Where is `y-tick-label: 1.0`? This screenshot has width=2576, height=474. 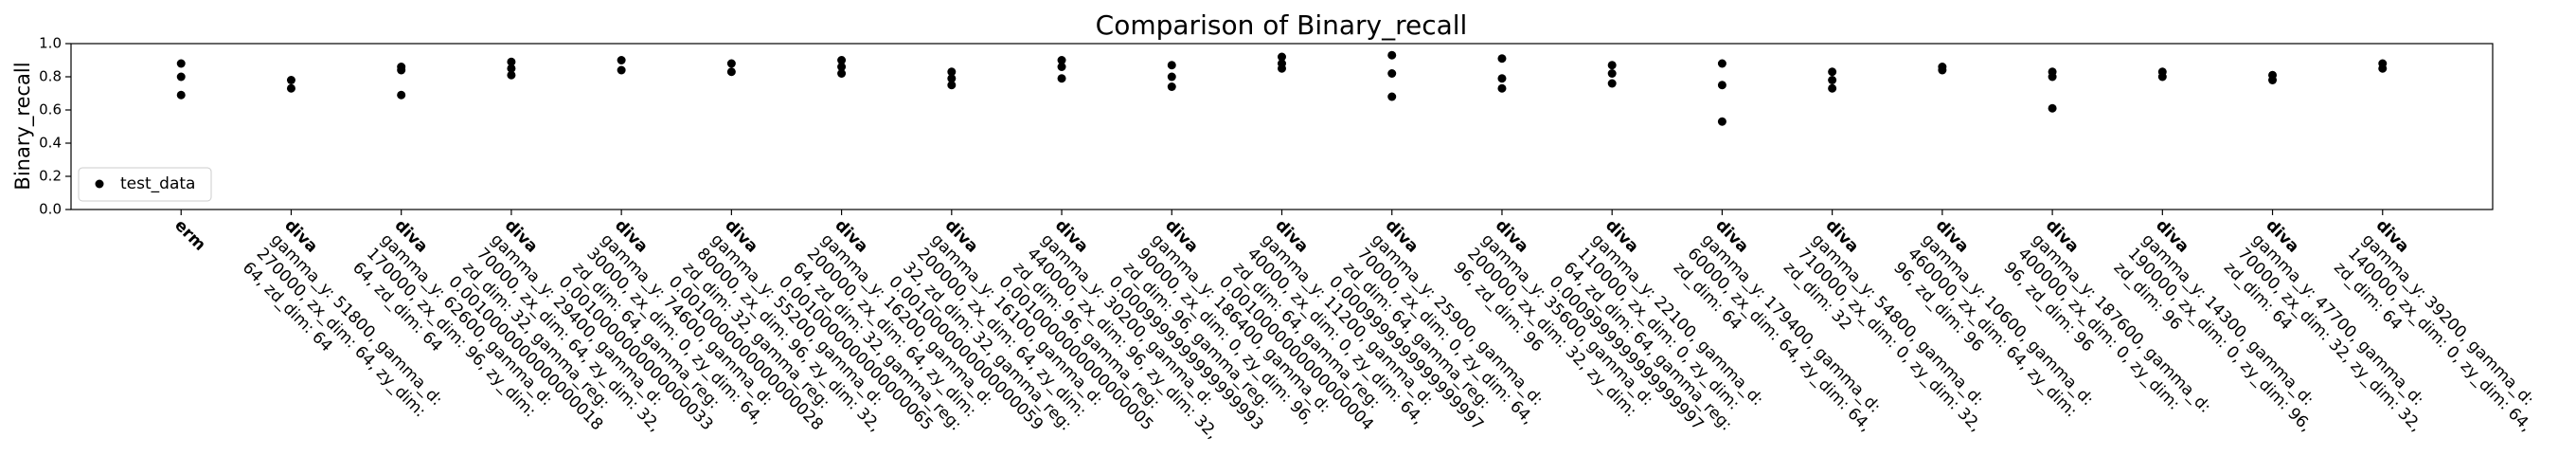
y-tick-label: 1.0 is located at coordinates (50, 43).